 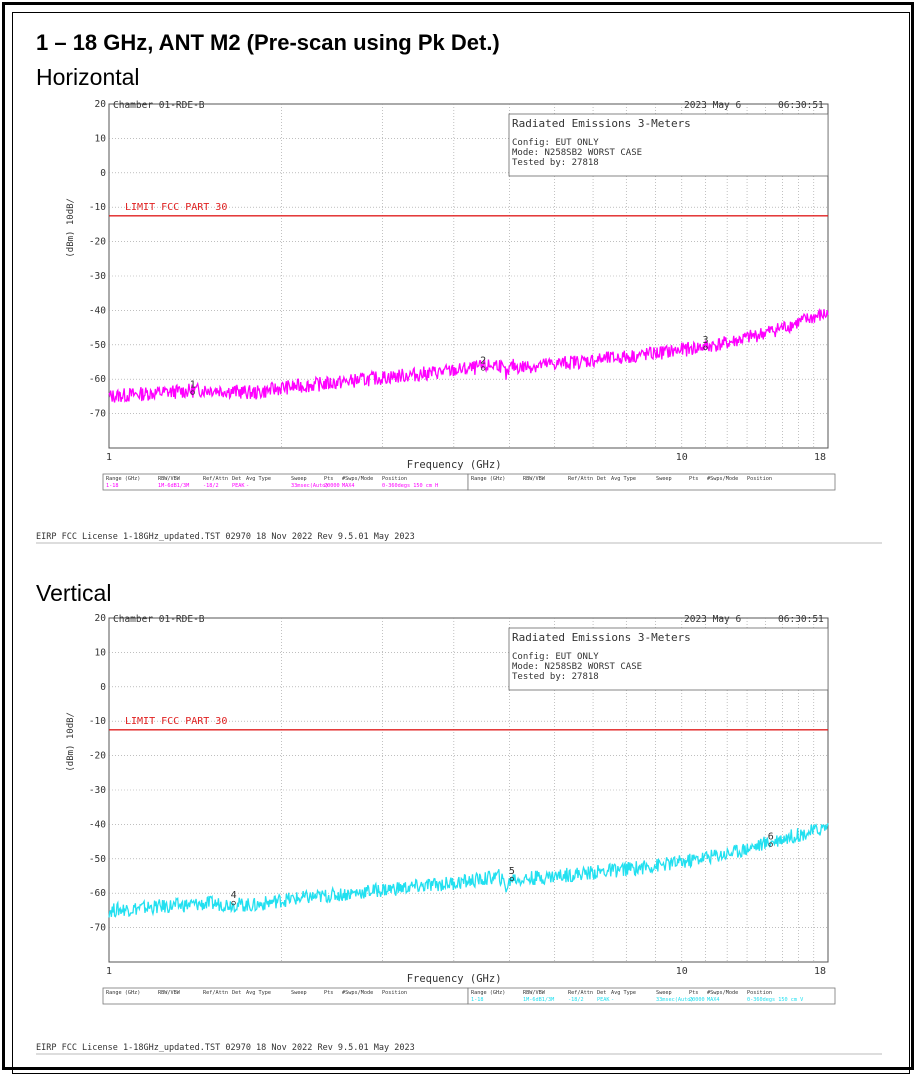 What do you see at coordinates (88, 77) in the screenshot?
I see `horizontal-subtitle: Horizontal` at bounding box center [88, 77].